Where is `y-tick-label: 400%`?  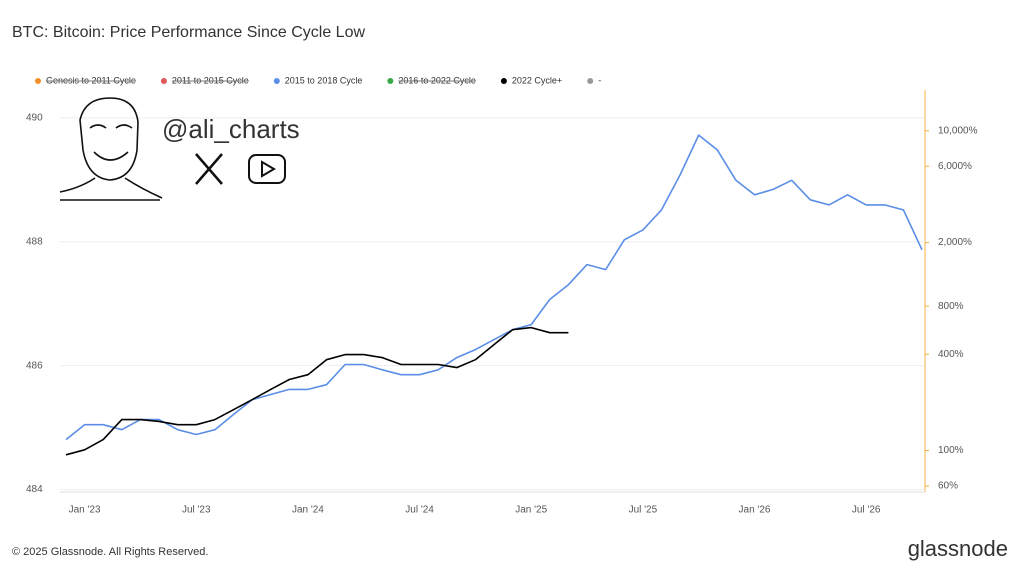
y-tick-label: 400% is located at coordinates (951, 354).